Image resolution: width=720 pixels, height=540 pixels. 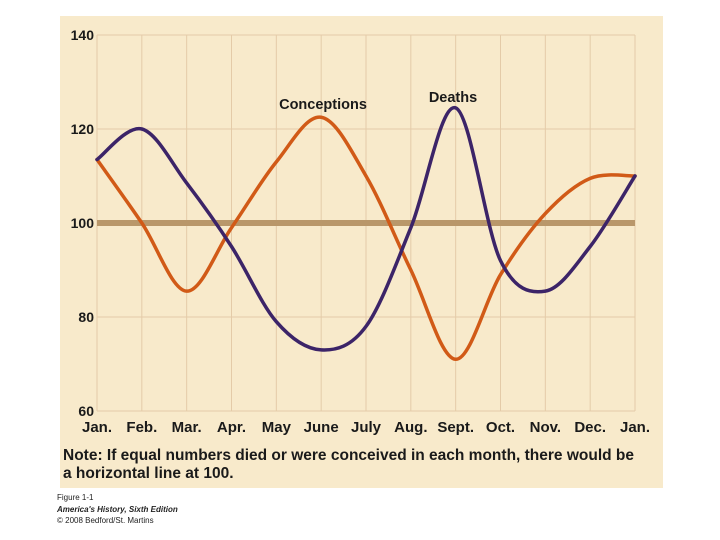 What do you see at coordinates (117, 509) in the screenshot?
I see `book-title: America's History, Sixth Edition` at bounding box center [117, 509].